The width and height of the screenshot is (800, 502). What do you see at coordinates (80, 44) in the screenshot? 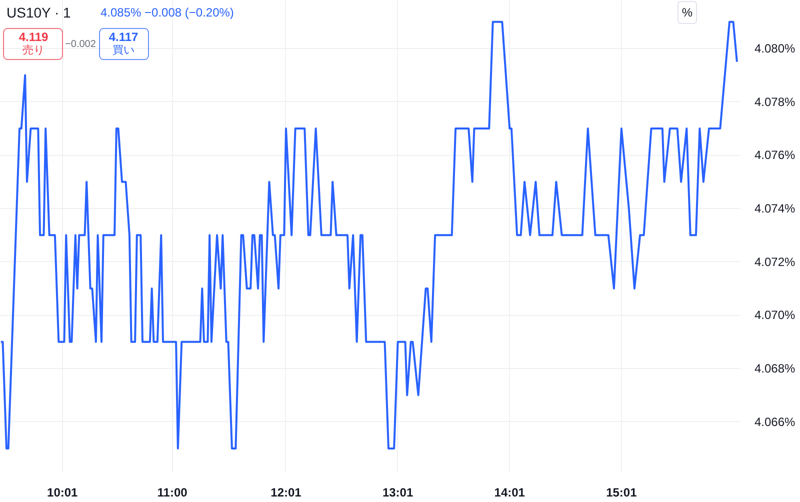
I see `annotation: −0.002` at bounding box center [80, 44].